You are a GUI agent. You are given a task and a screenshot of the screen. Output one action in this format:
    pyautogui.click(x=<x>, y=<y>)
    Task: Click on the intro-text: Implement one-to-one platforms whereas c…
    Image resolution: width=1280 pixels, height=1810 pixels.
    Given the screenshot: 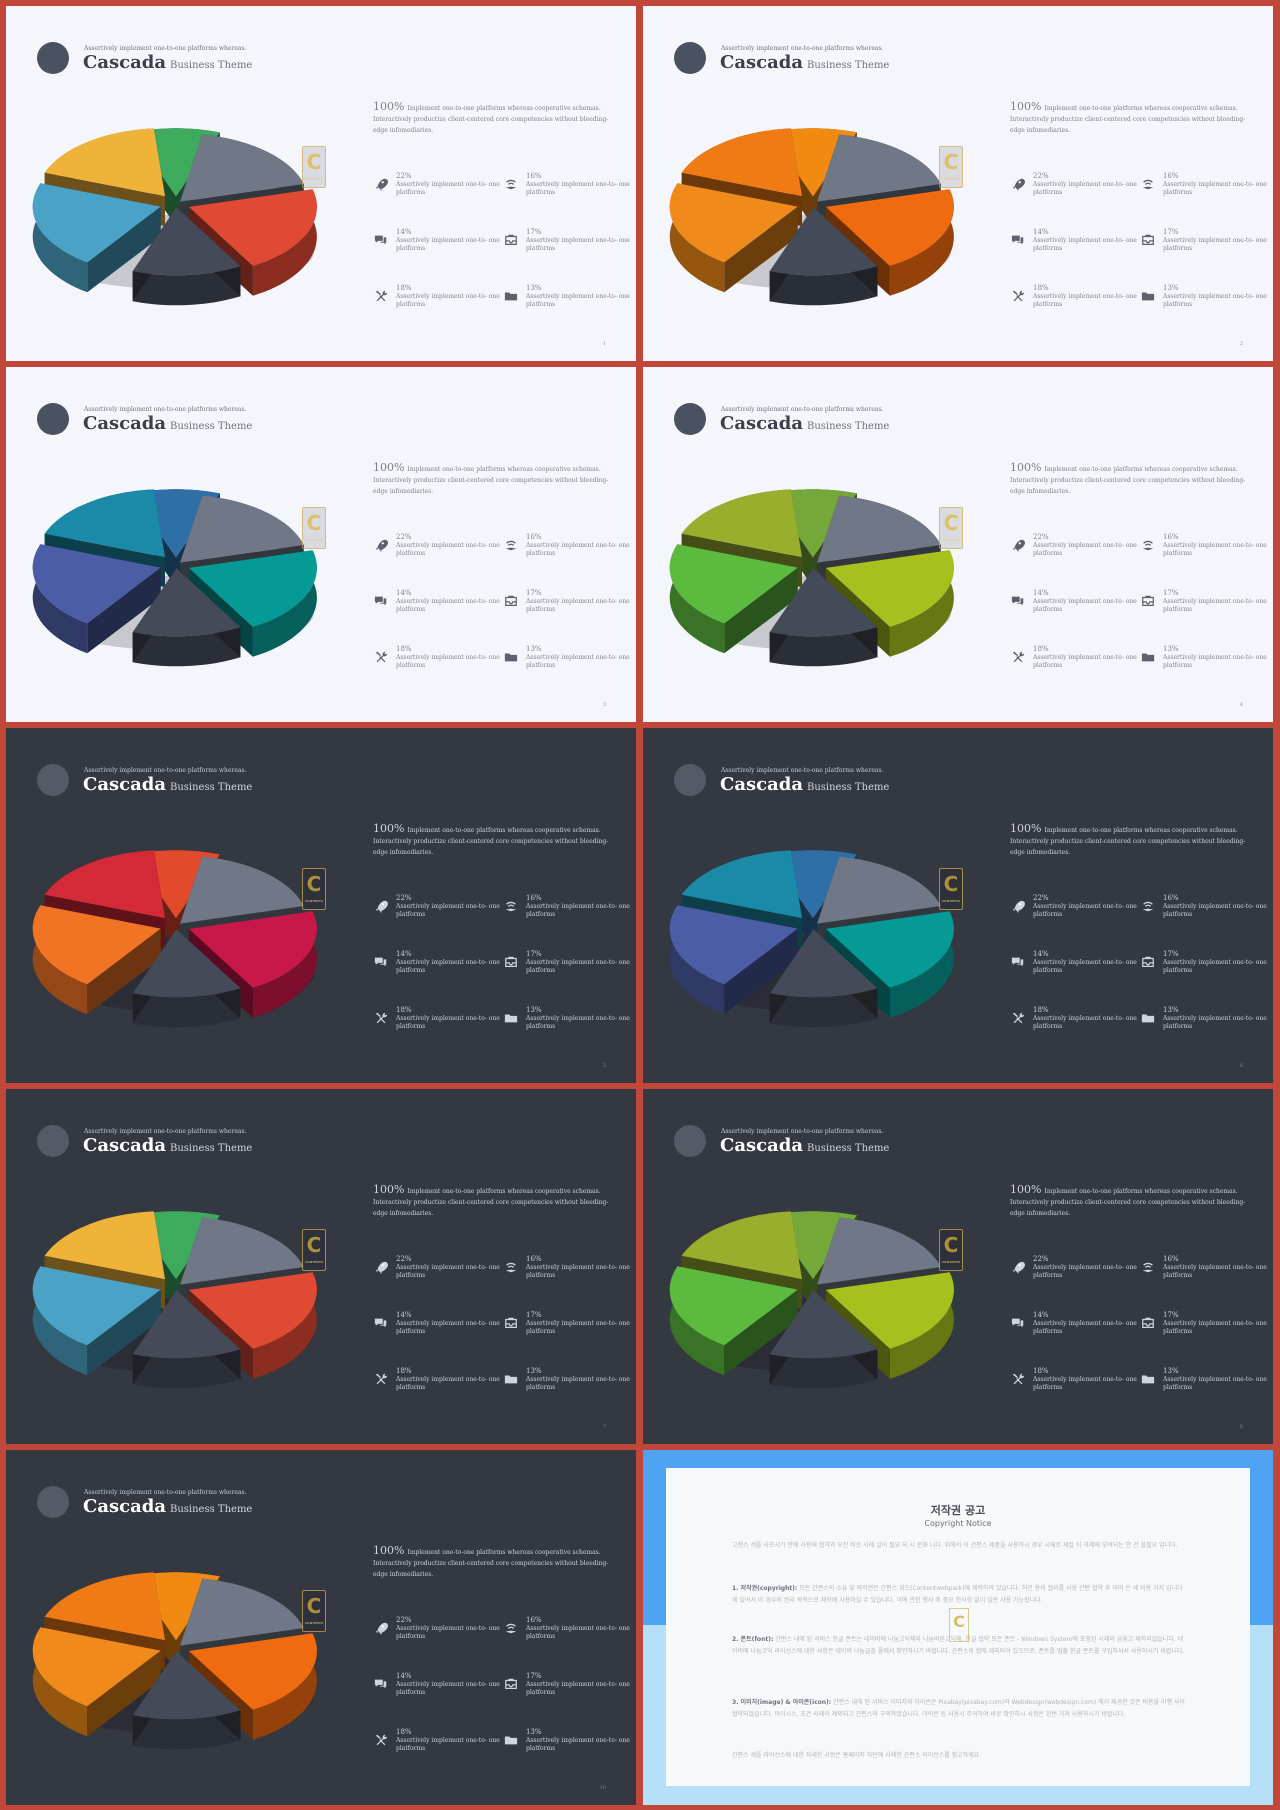 What is the action you would take?
    pyautogui.click(x=491, y=1202)
    